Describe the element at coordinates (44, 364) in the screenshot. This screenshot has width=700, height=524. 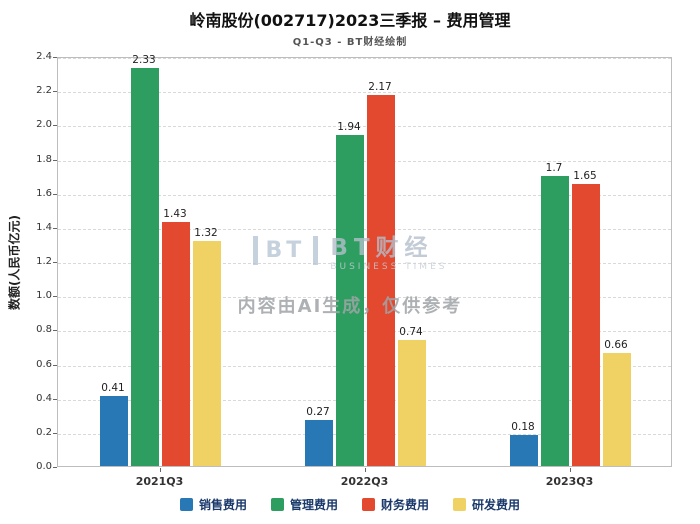
I see `y-tick-label: 0.6` at that location.